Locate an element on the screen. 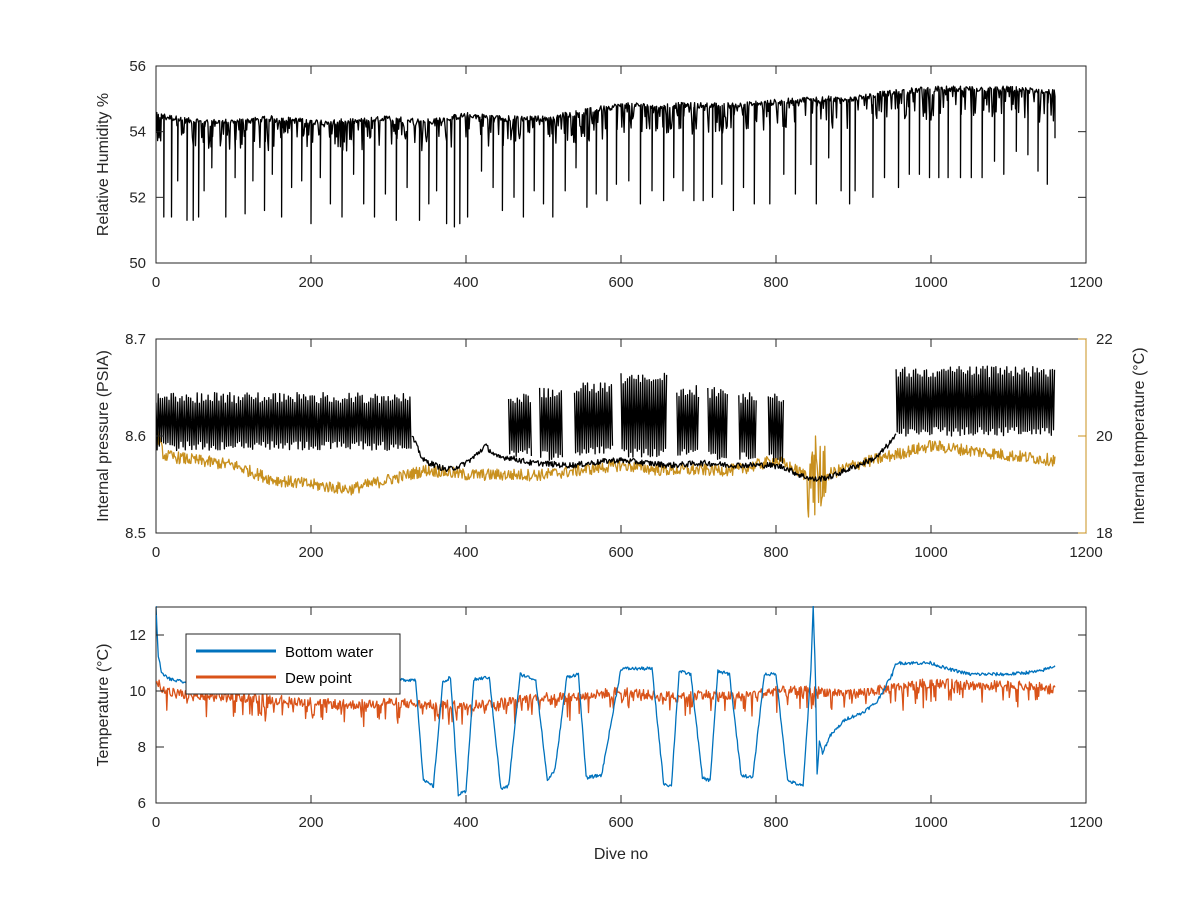 The width and height of the screenshot is (1200, 900). internal-temperature-line is located at coordinates (606, 473).